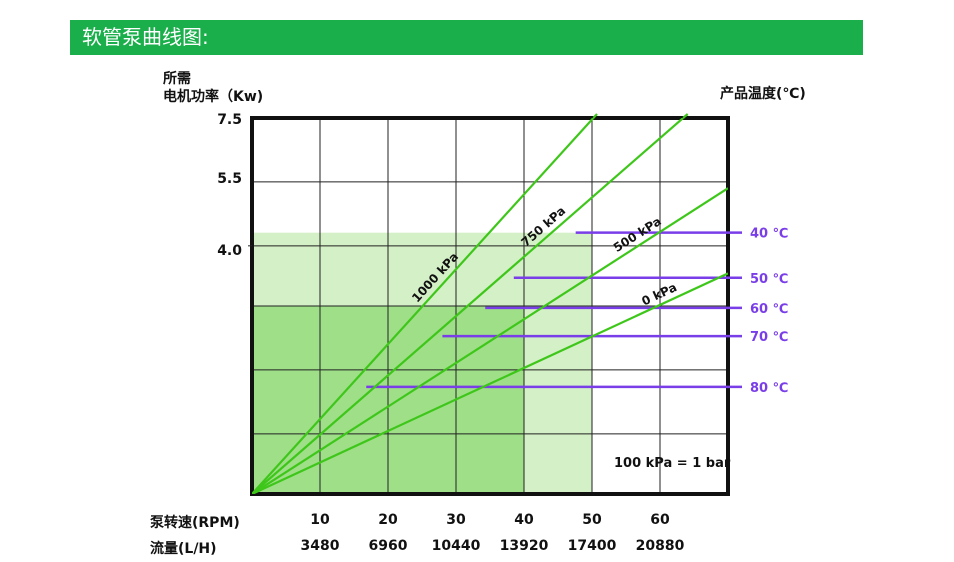 The height and width of the screenshot is (562, 954). What do you see at coordinates (195, 523) in the screenshot?
I see `rpm-row-label: 泵转速(RPM)` at bounding box center [195, 523].